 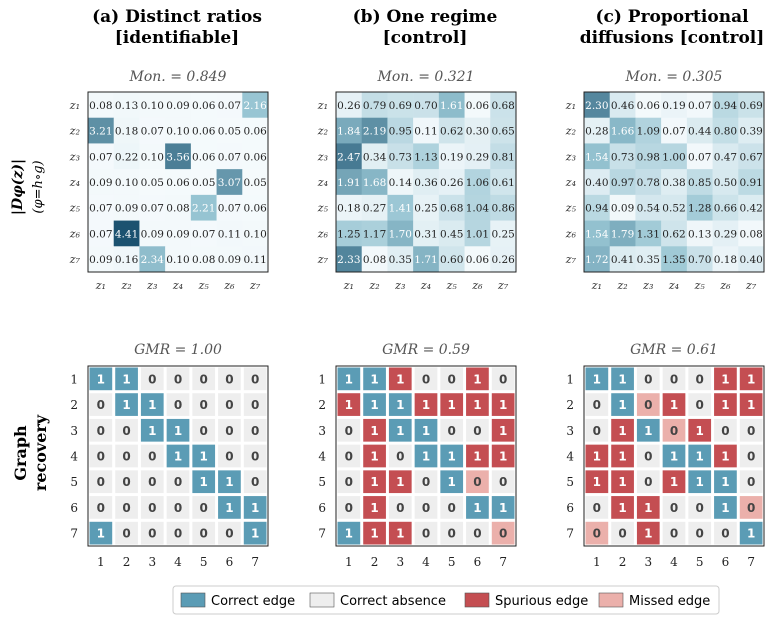 I want to click on heatmap-1-value-label: 0.73, so click(x=400, y=157).